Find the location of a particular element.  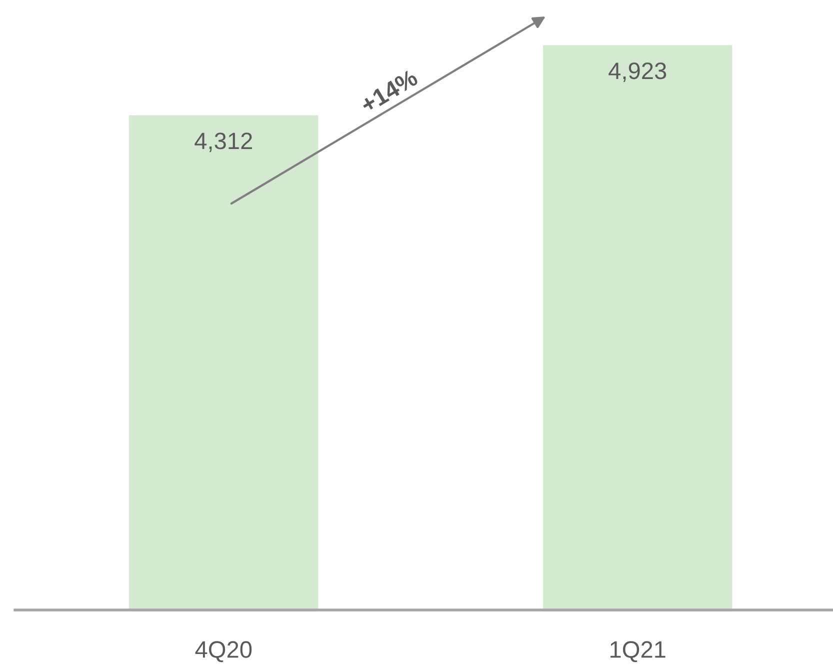

data-label: 4,923 is located at coordinates (637, 72).